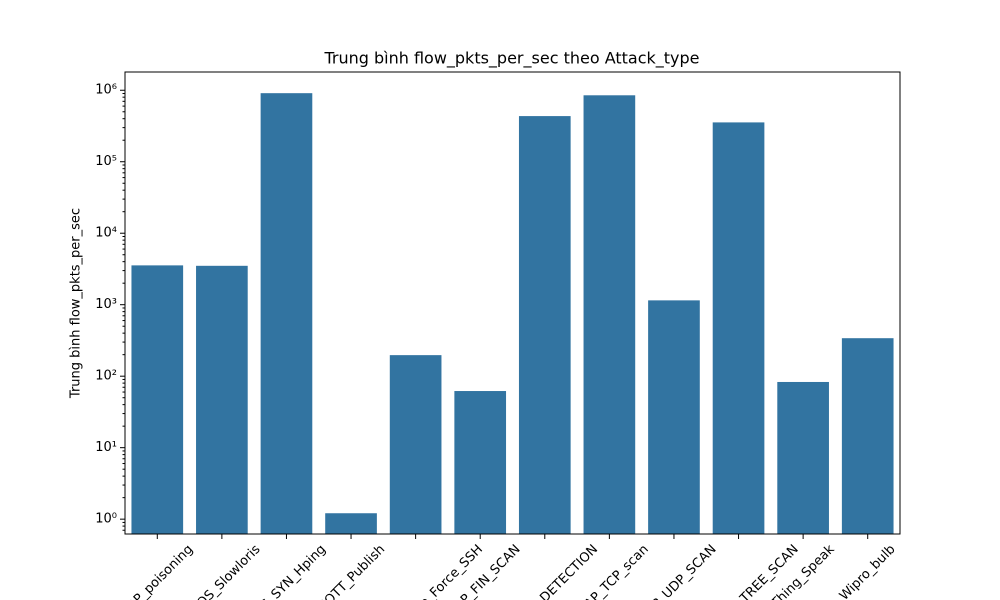 This screenshot has width=1000, height=600. Describe the element at coordinates (157, 571) in the screenshot. I see `x-tick-label: ARP_poisoning` at that location.